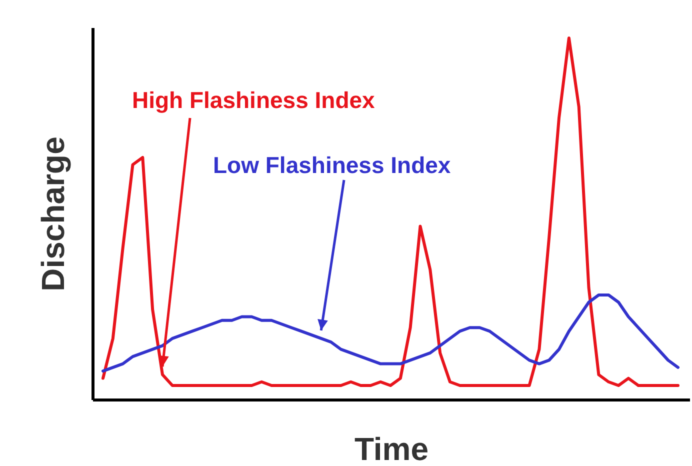 This screenshot has height=466, width=692. What do you see at coordinates (53, 214) in the screenshot?
I see `y-axis-title: Discharge` at bounding box center [53, 214].